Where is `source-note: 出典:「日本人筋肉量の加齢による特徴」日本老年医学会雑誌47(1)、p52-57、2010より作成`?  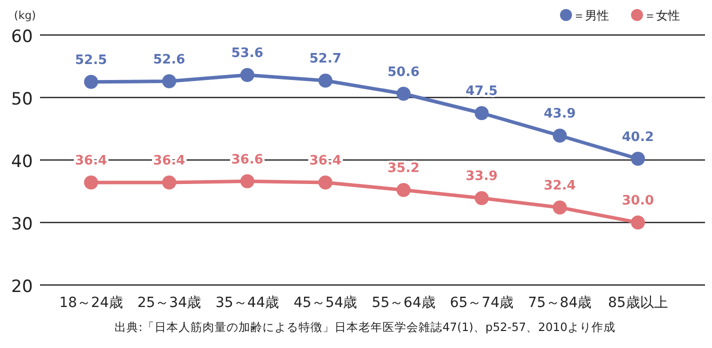 source-note: 出典:「日本人筋肉量の加齢による特徴」日本老年医学会雑誌47(1)、p52-57、2010より作成 is located at coordinates (365, 327).